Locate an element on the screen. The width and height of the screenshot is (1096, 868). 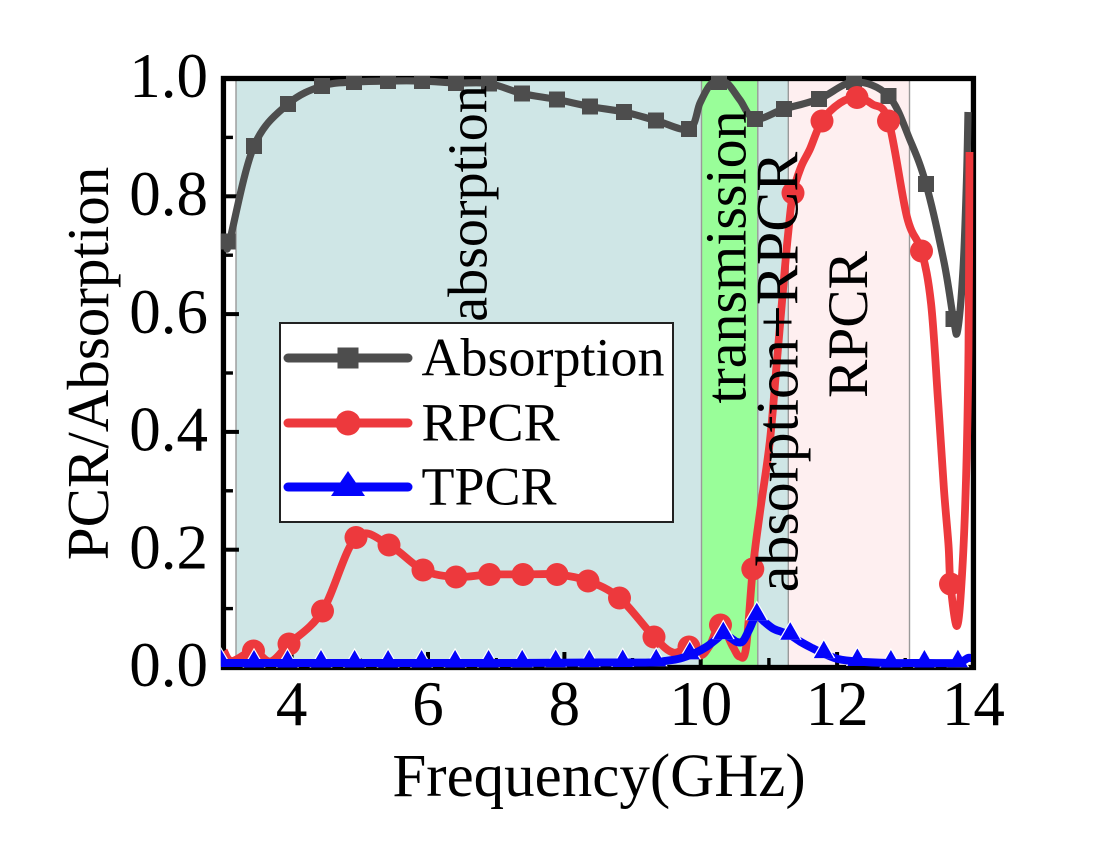
svg-text: 0.8 is located at coordinates (168, 194).